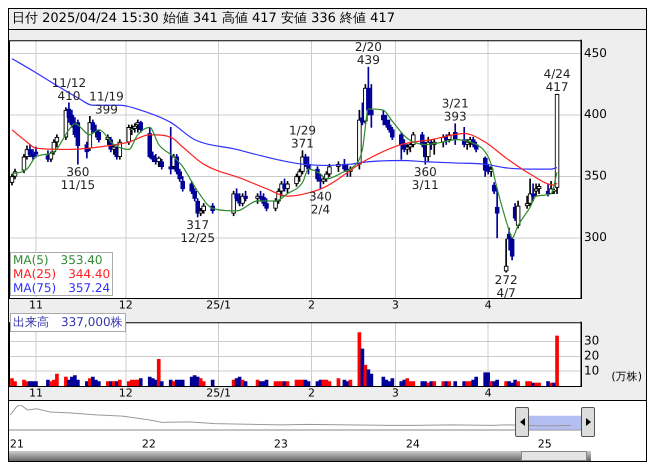 The height and width of the screenshot is (470, 653). Describe the element at coordinates (413, 443) in the screenshot. I see `x-tick-label: 24` at that location.